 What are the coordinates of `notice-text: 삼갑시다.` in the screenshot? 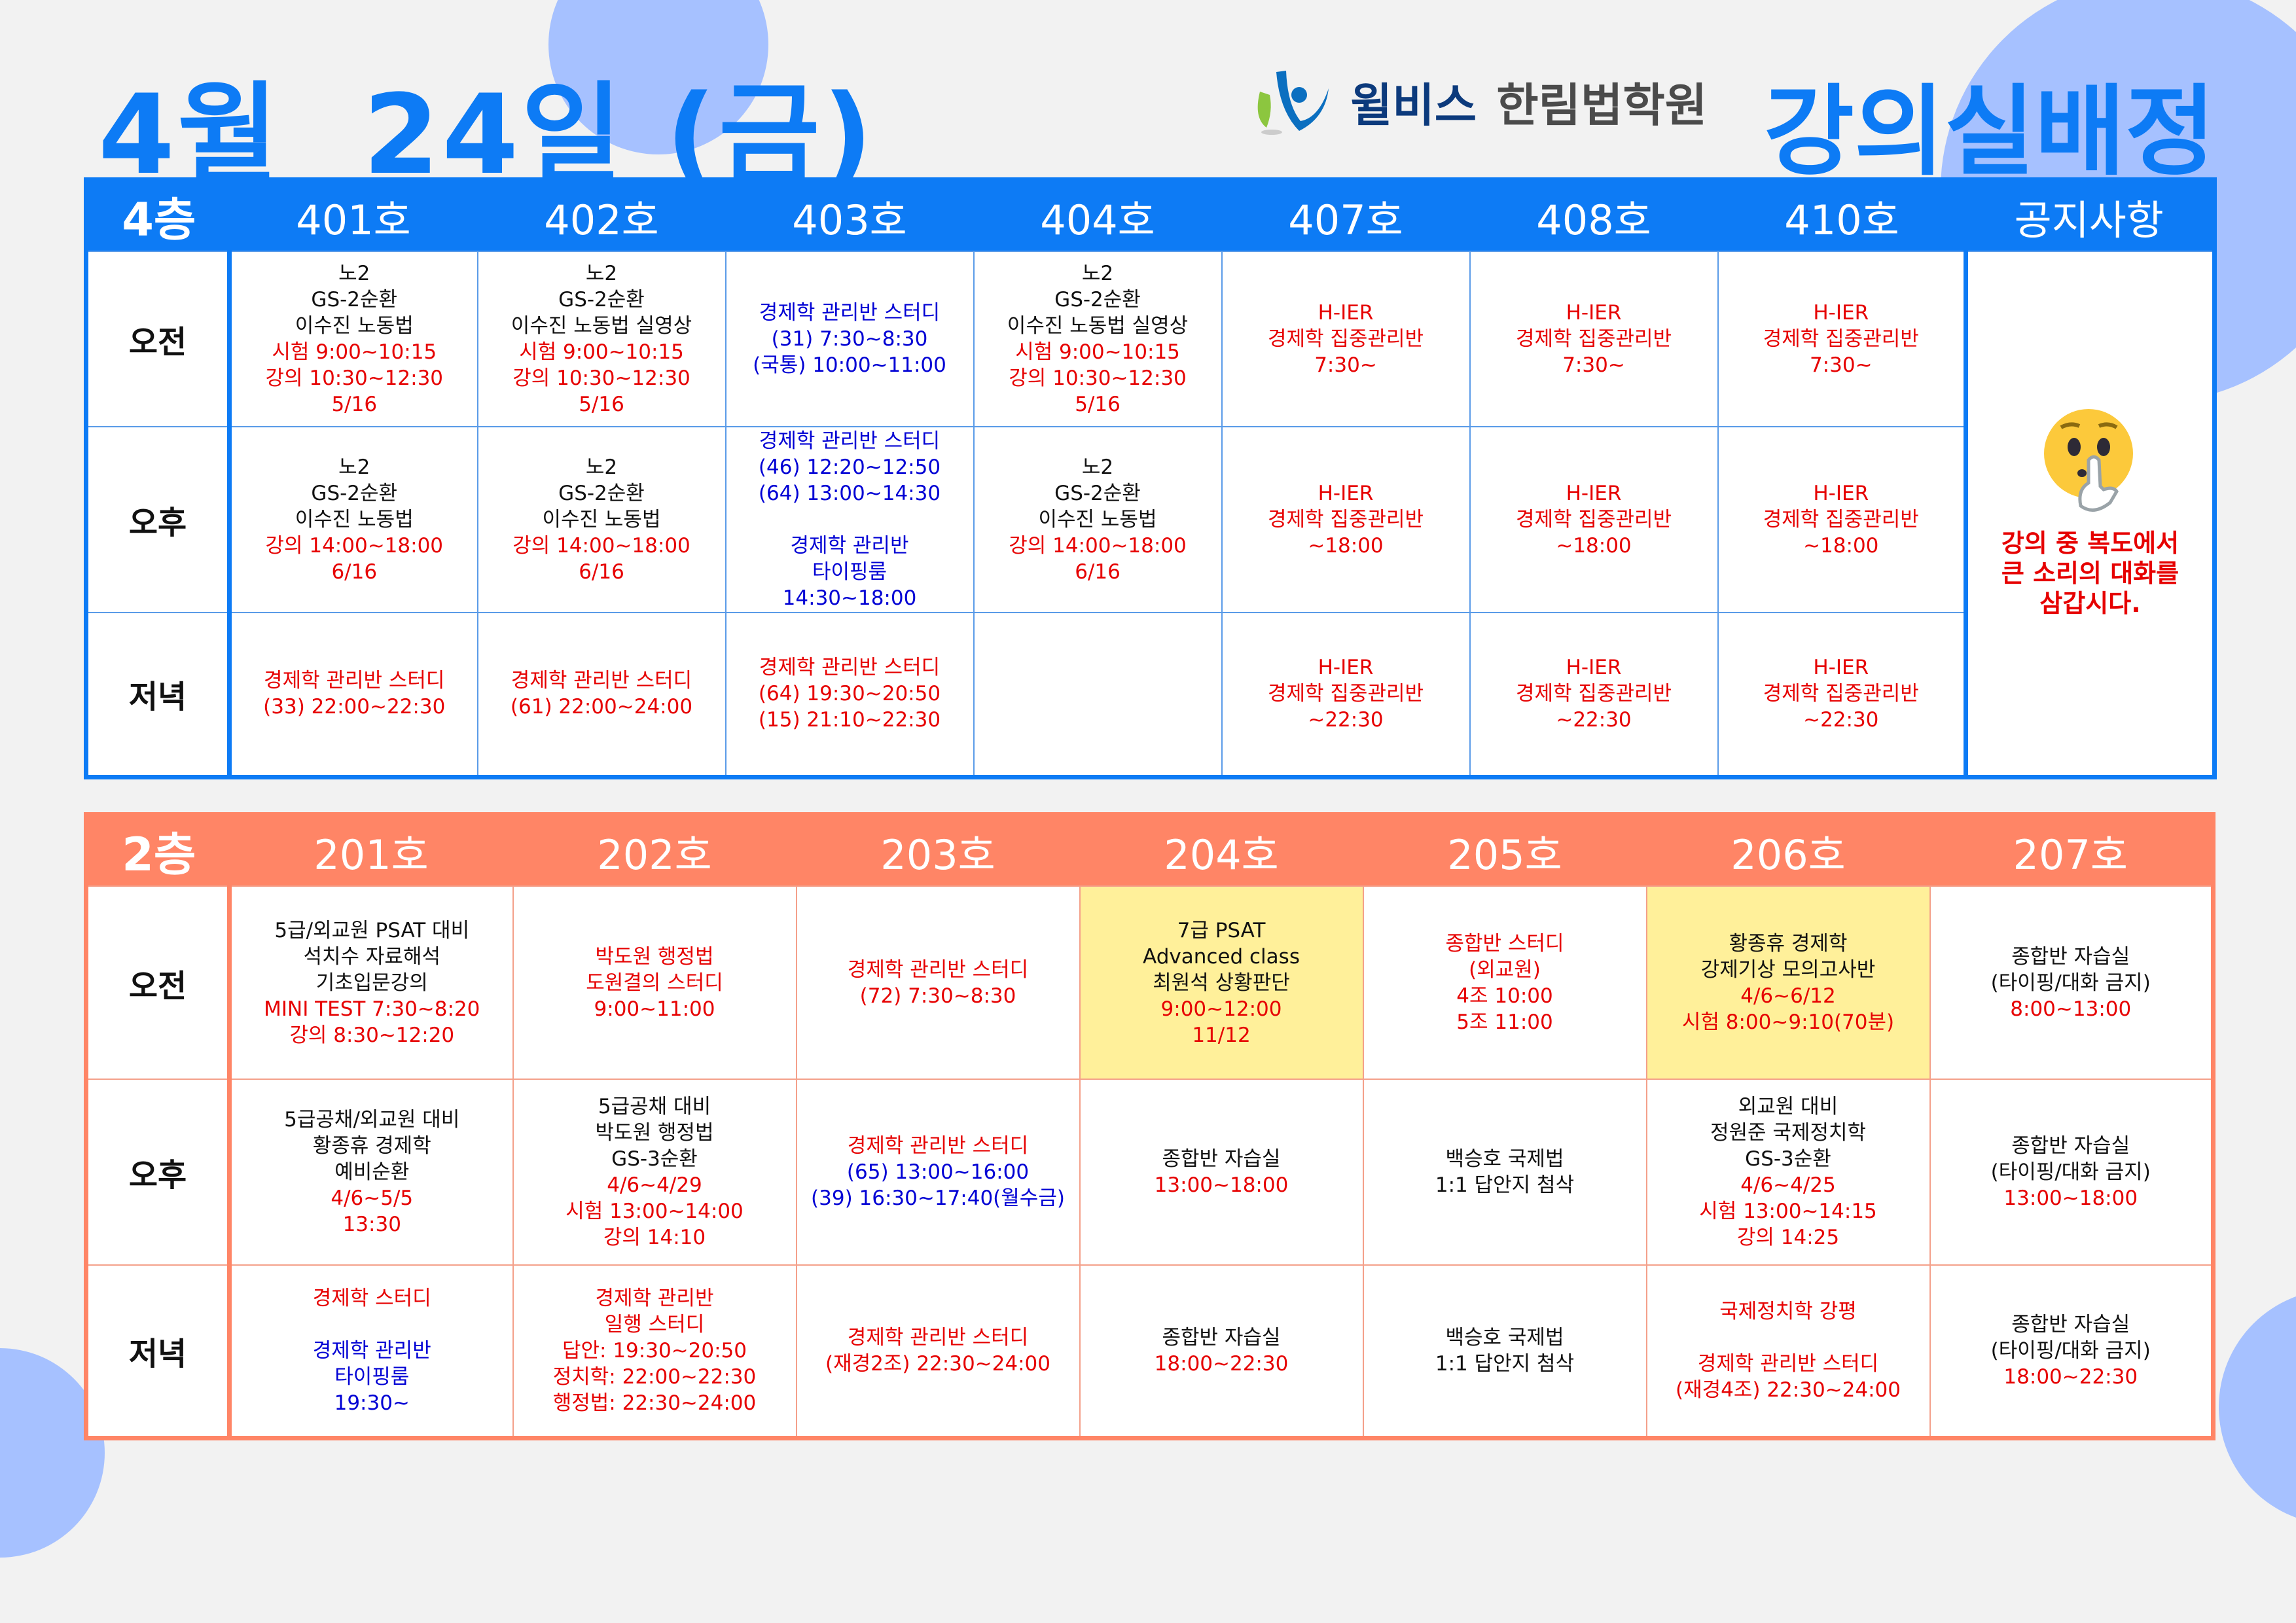 It's located at (2090, 603).